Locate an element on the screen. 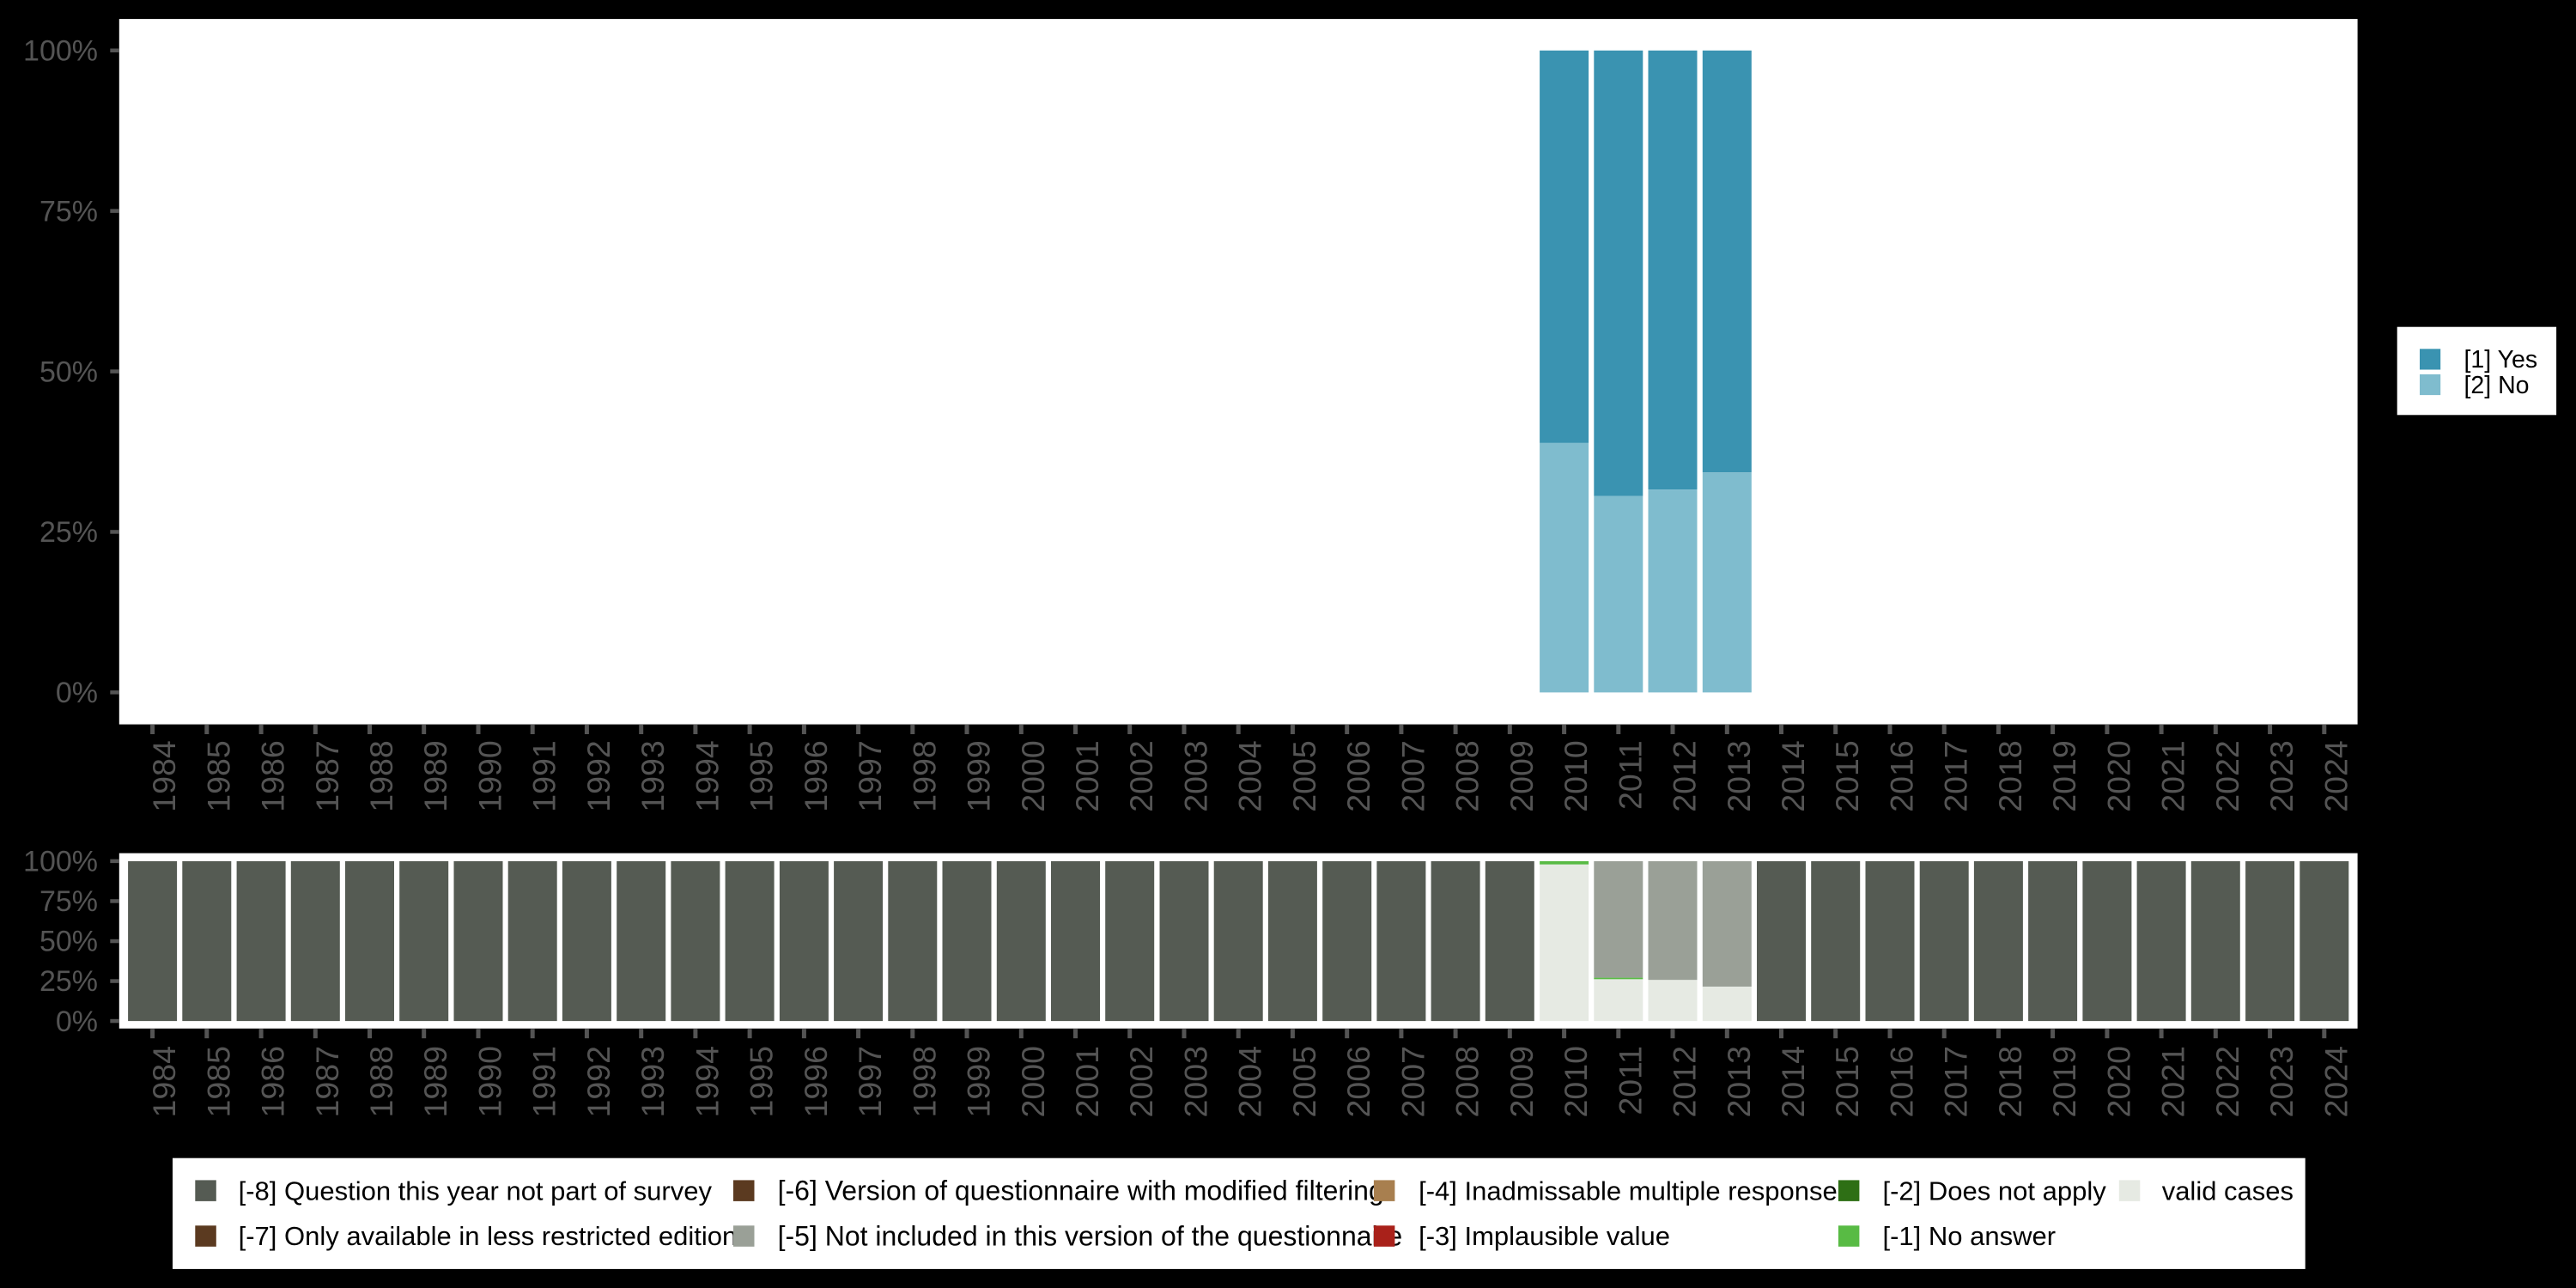  svg-text: 0% is located at coordinates (77, 693).